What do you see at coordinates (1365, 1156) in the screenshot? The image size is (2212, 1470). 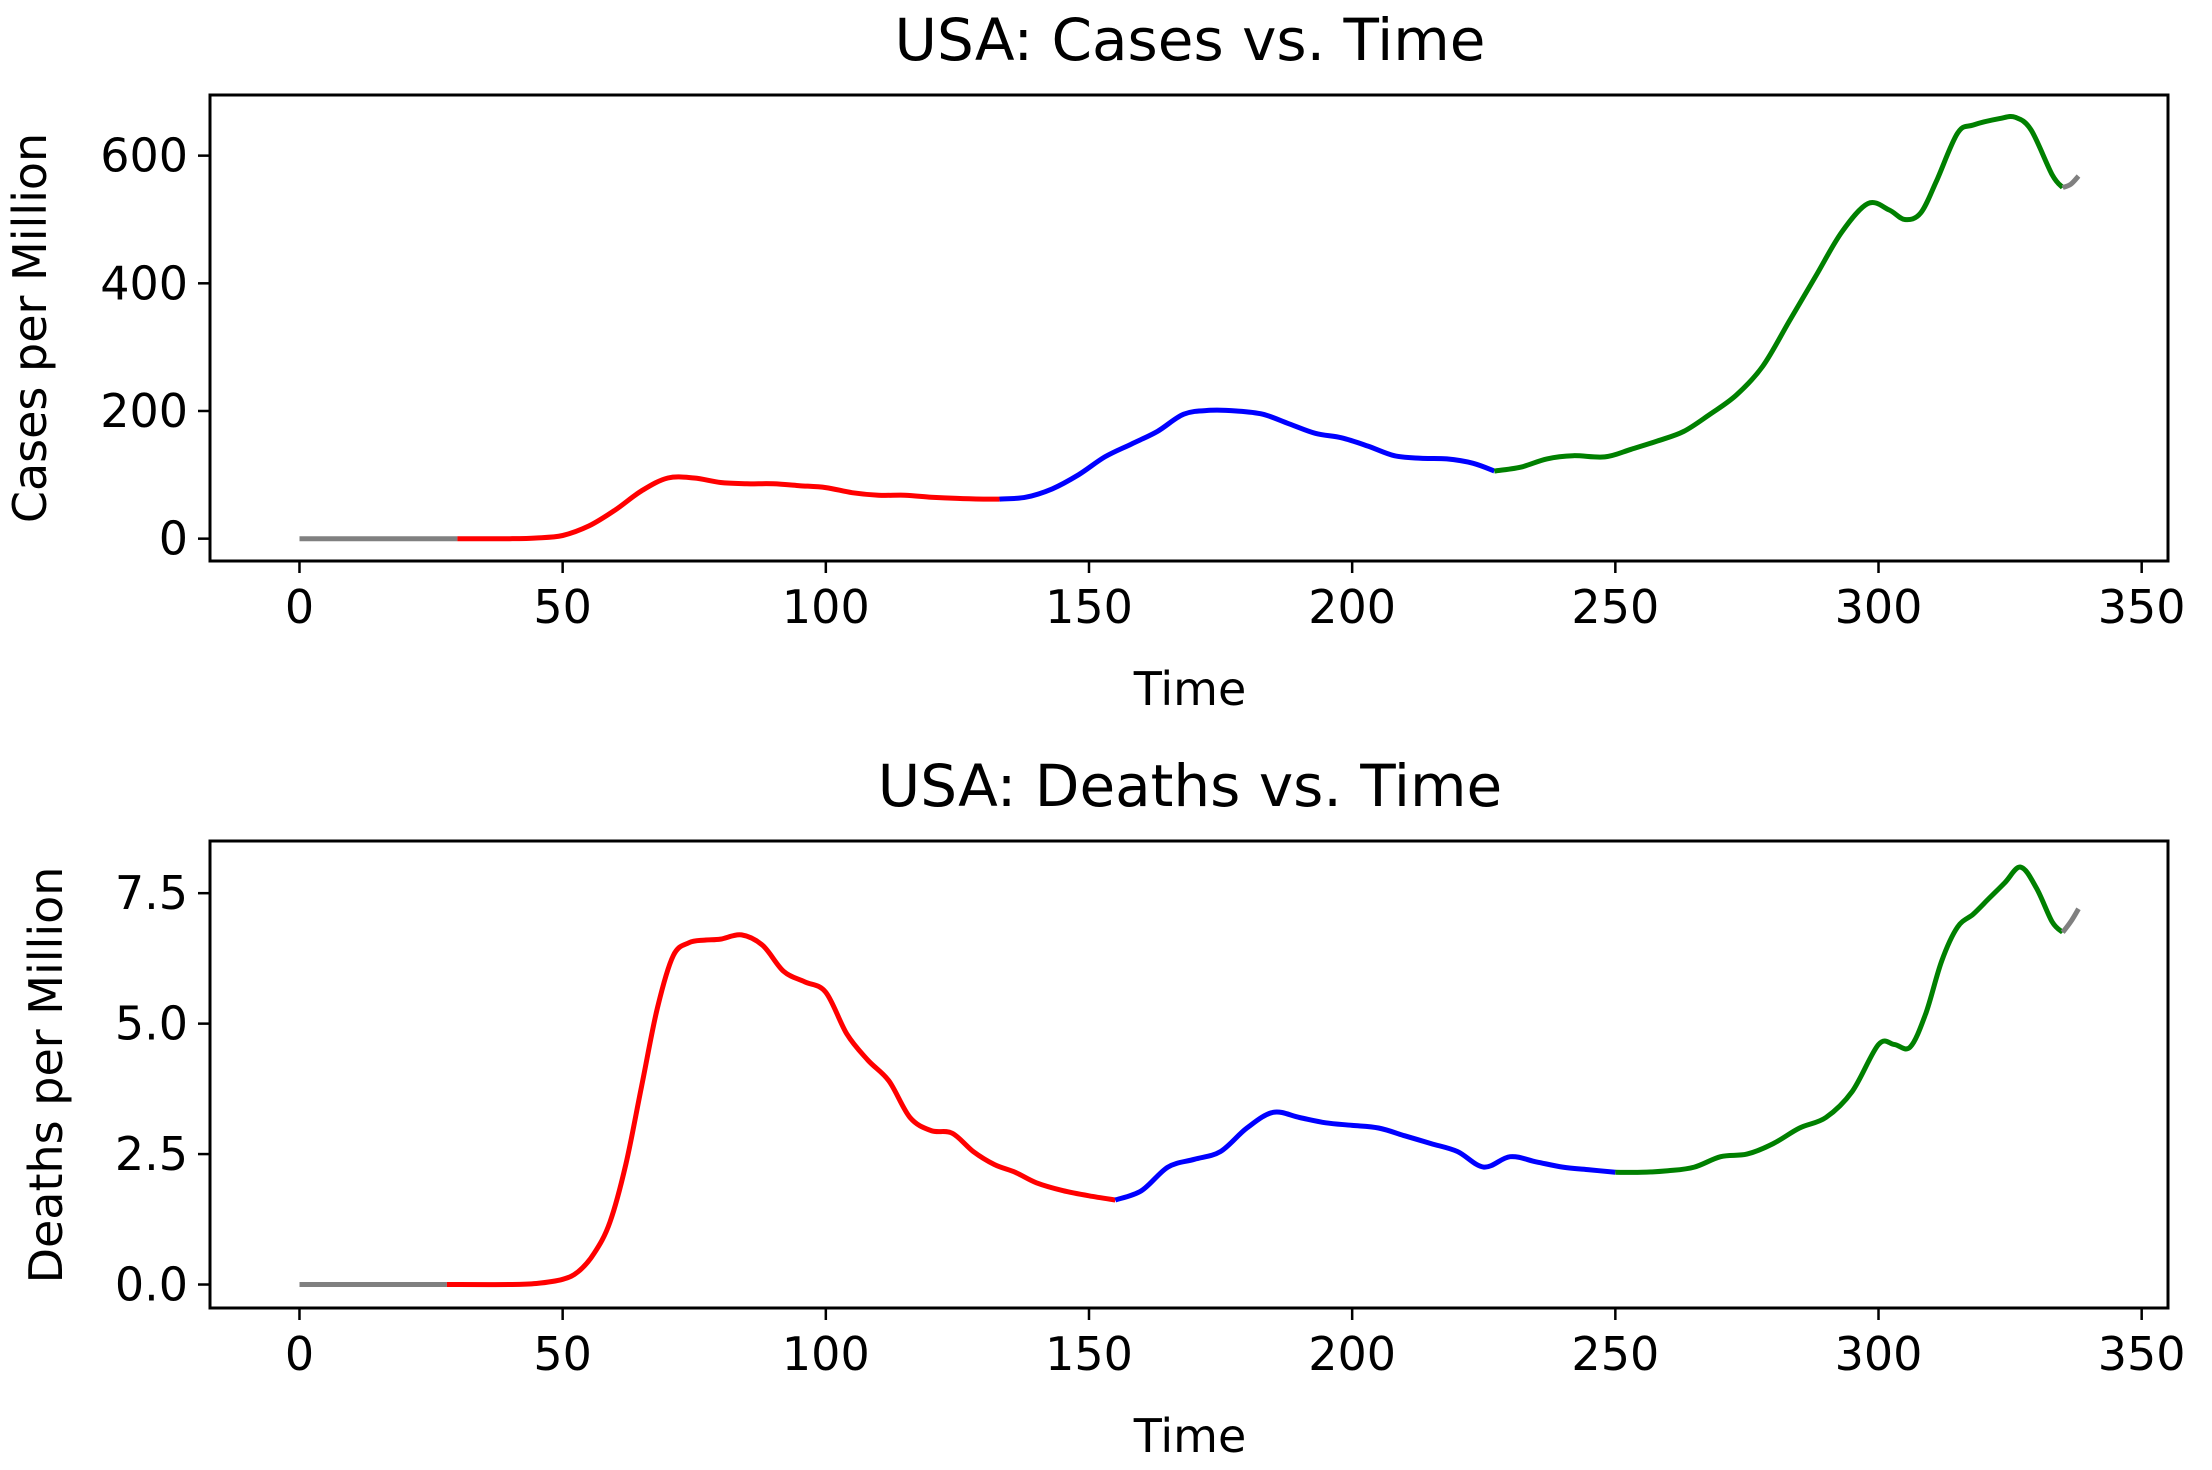 I see `deaths-series-line-blue` at bounding box center [1365, 1156].